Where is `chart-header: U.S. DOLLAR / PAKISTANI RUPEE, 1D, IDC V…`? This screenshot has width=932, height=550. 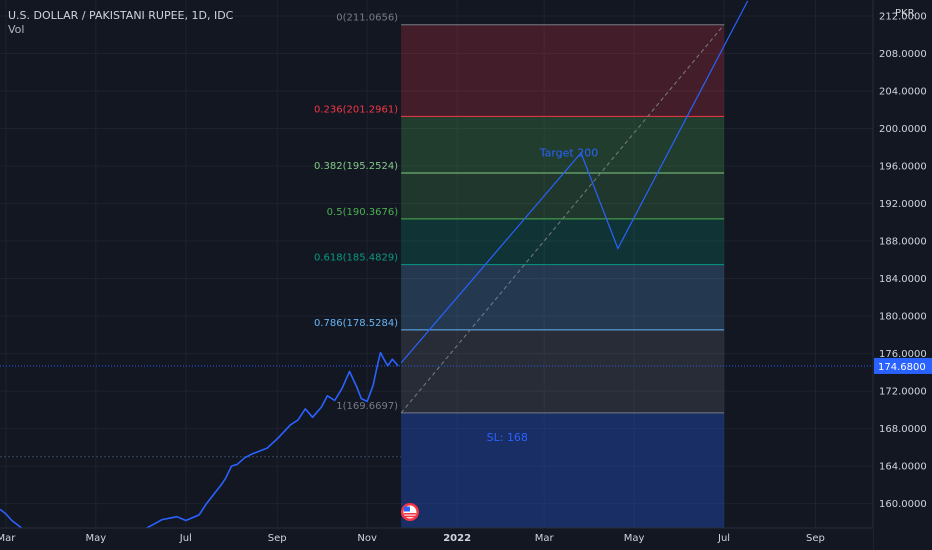
chart-header: U.S. DOLLAR / PAKISTANI RUPEE, 1D, IDC V… is located at coordinates (120, 23).